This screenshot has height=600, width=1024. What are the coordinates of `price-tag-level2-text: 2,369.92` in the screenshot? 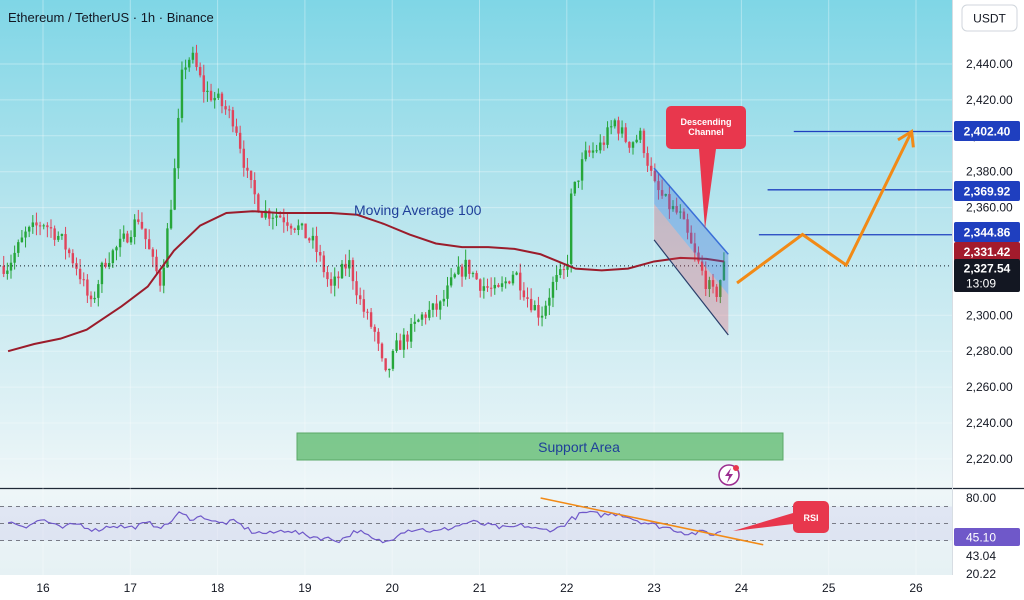 It's located at (987, 192).